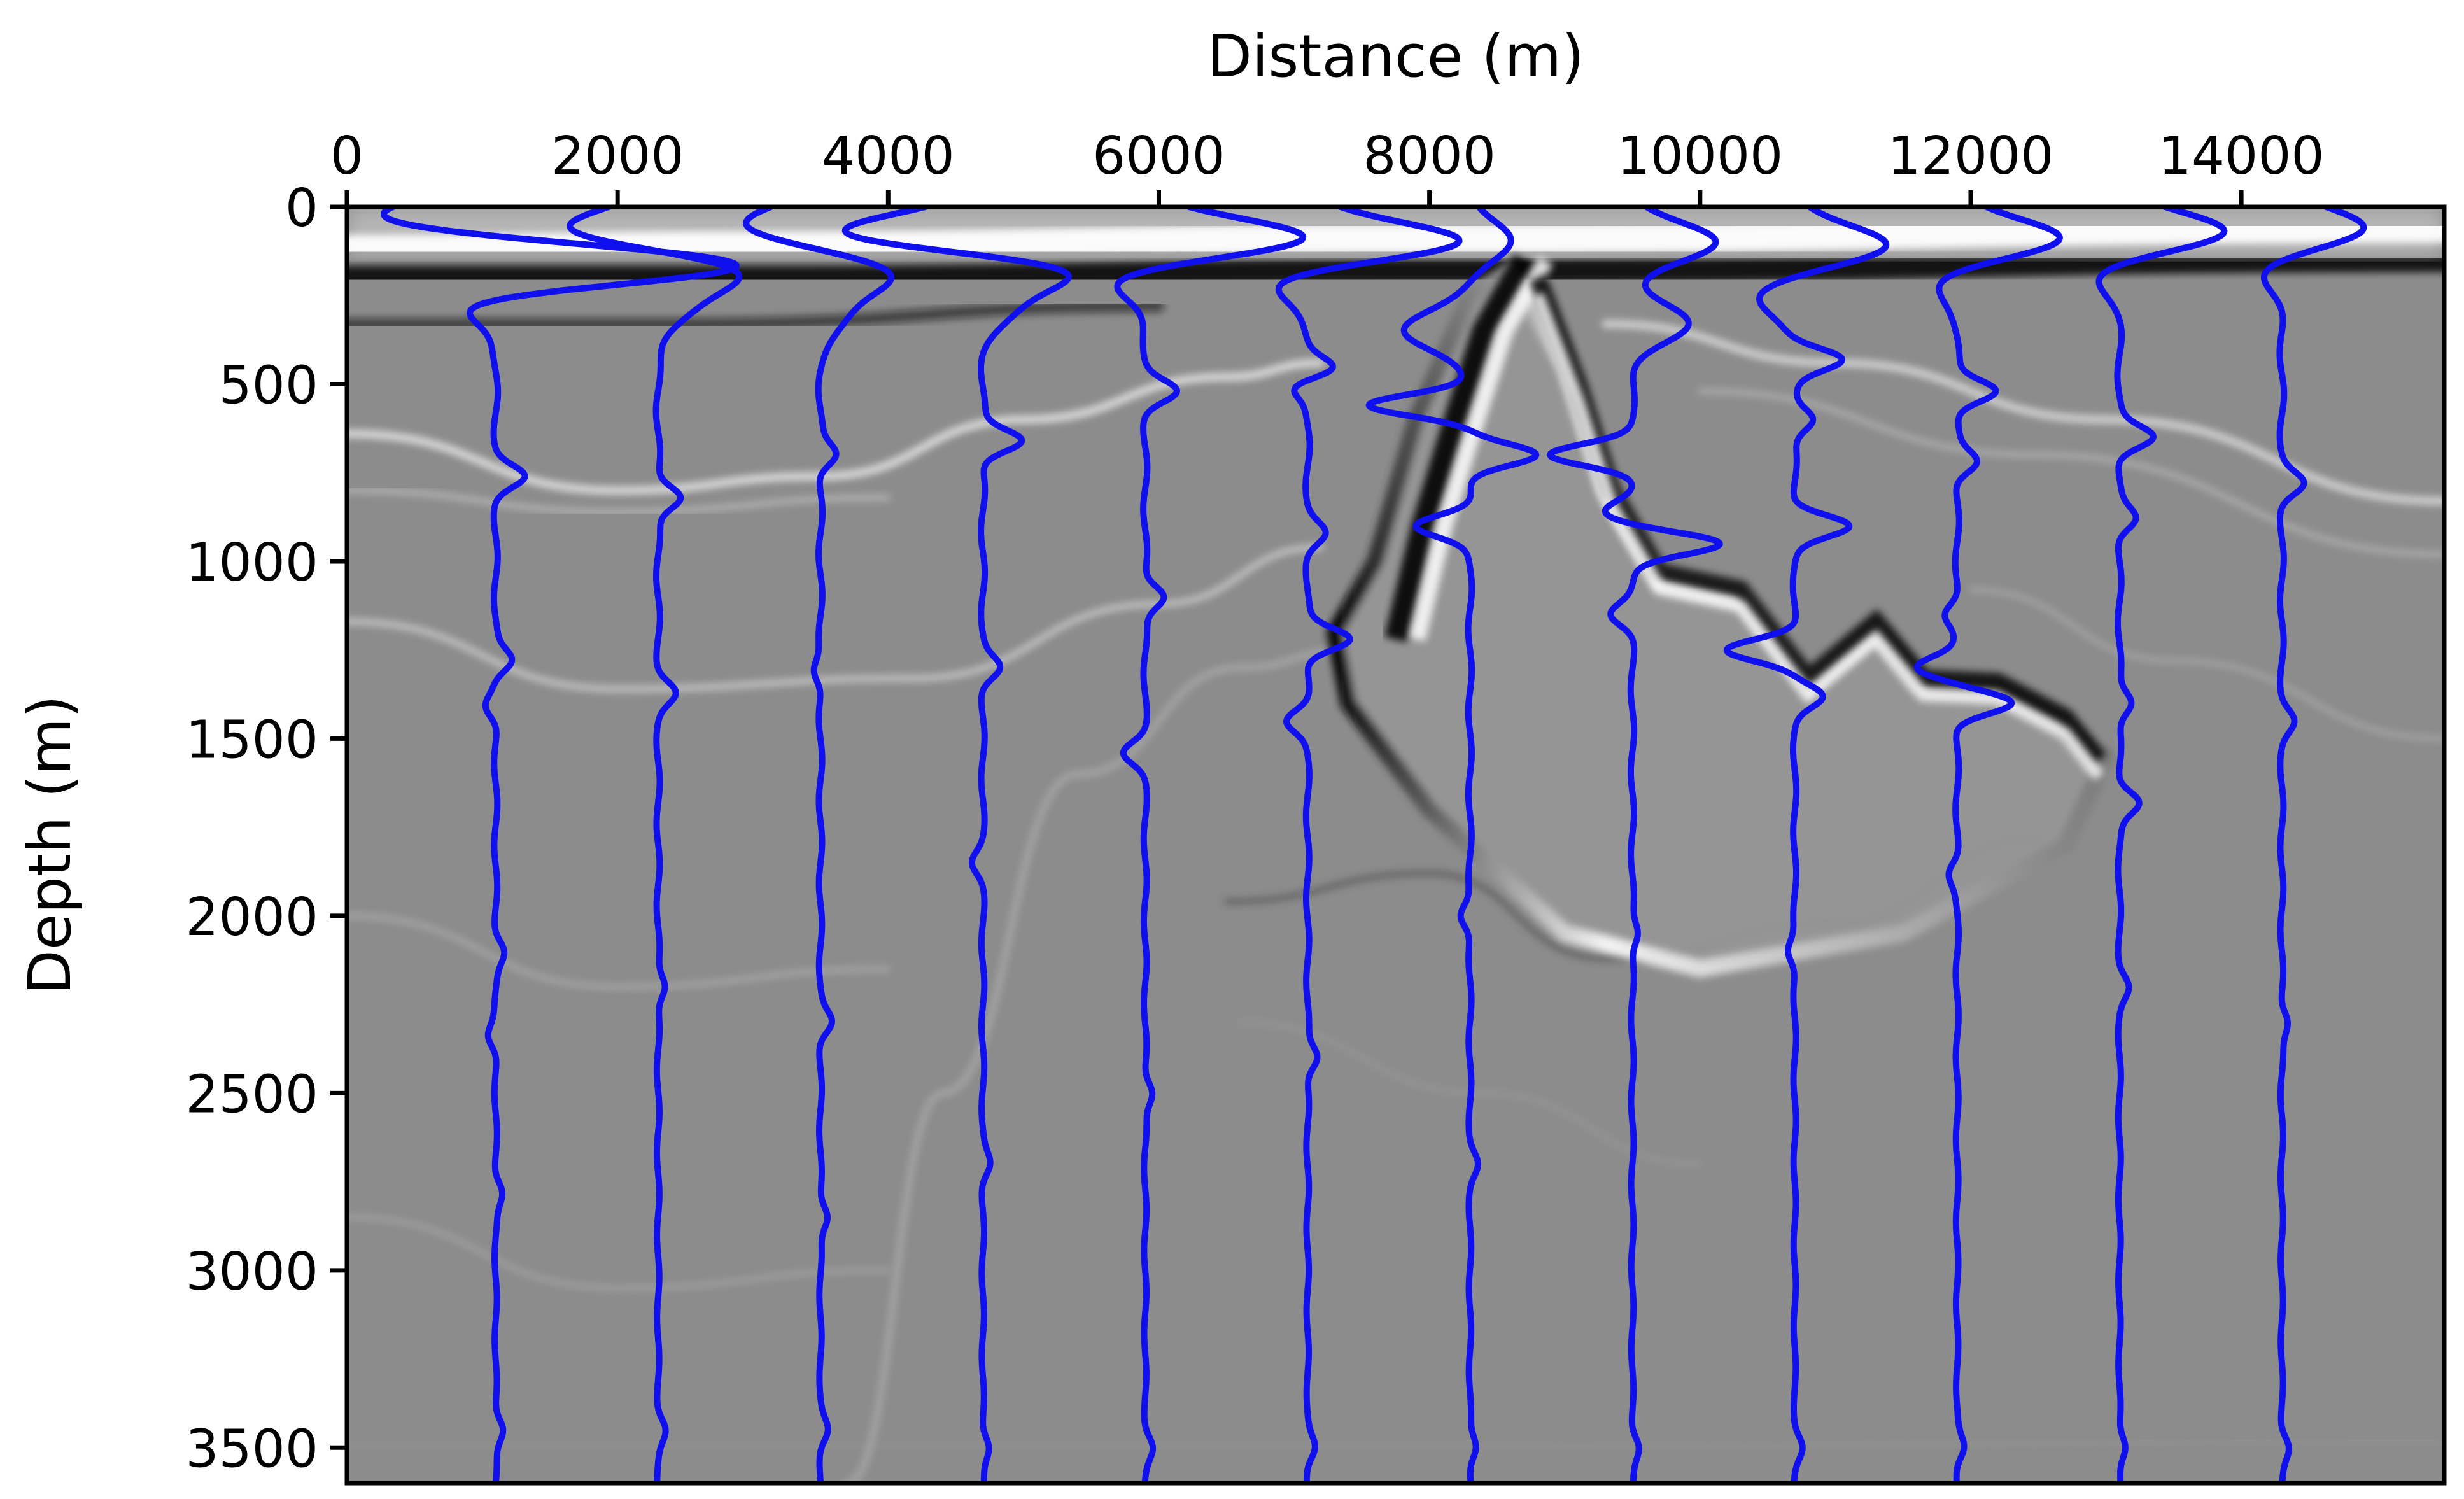 The height and width of the screenshot is (1499, 2464). What do you see at coordinates (1700, 156) in the screenshot?
I see `x-tick-label: 10000` at bounding box center [1700, 156].